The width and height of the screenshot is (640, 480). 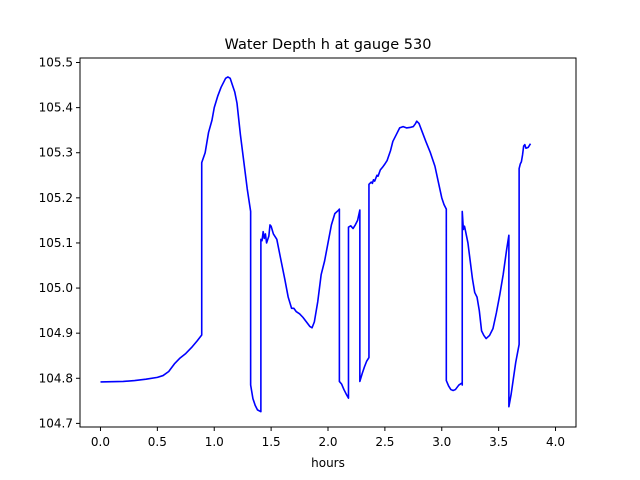 What do you see at coordinates (157, 442) in the screenshot?
I see `x-tick-label: 0.5` at bounding box center [157, 442].